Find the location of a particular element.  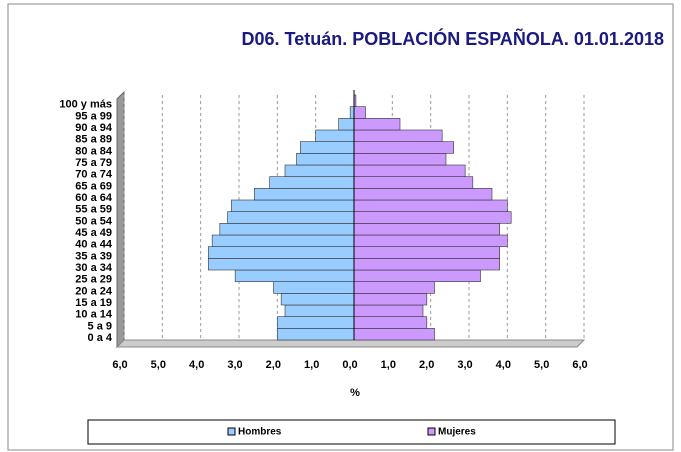

y-tick-label: 0 a 4 is located at coordinates (100, 338).